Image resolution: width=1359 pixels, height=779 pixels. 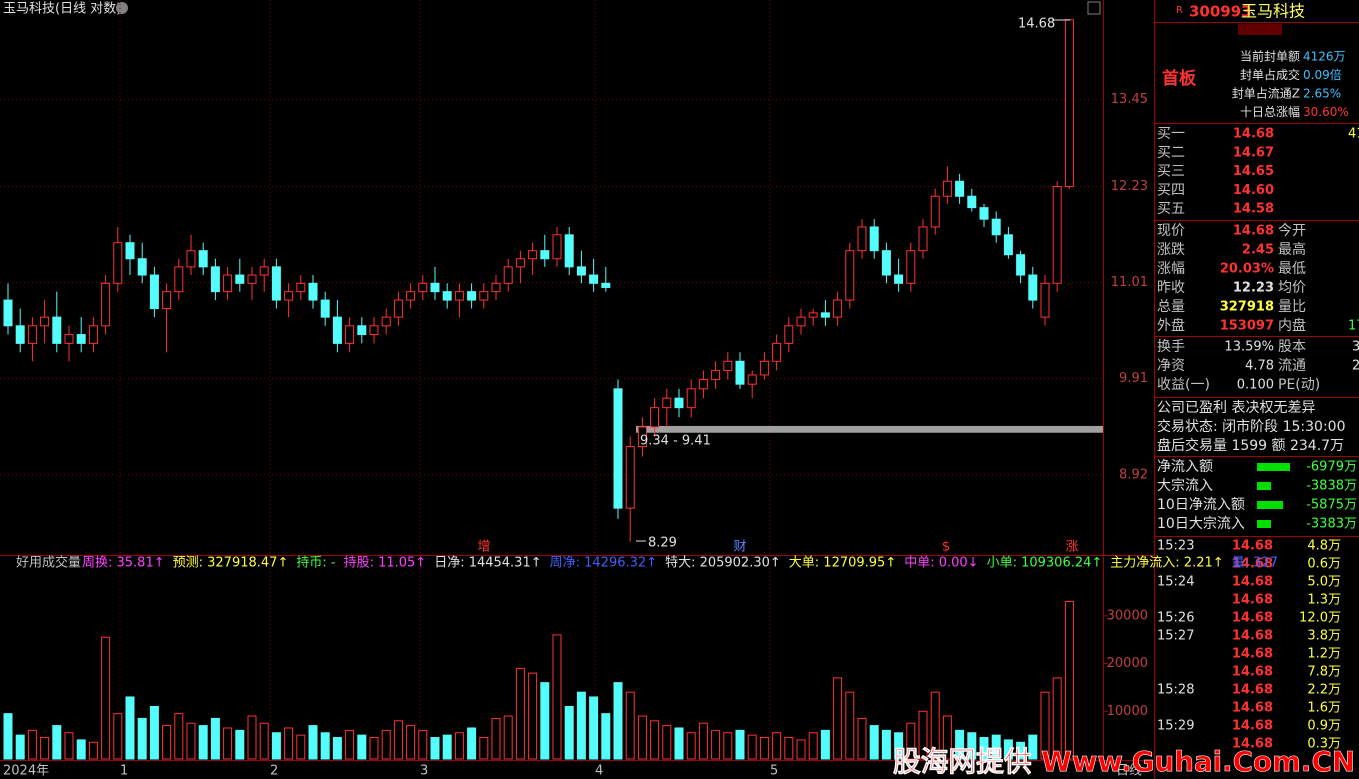 I want to click on stat-label: 量比, so click(x=1292, y=307).